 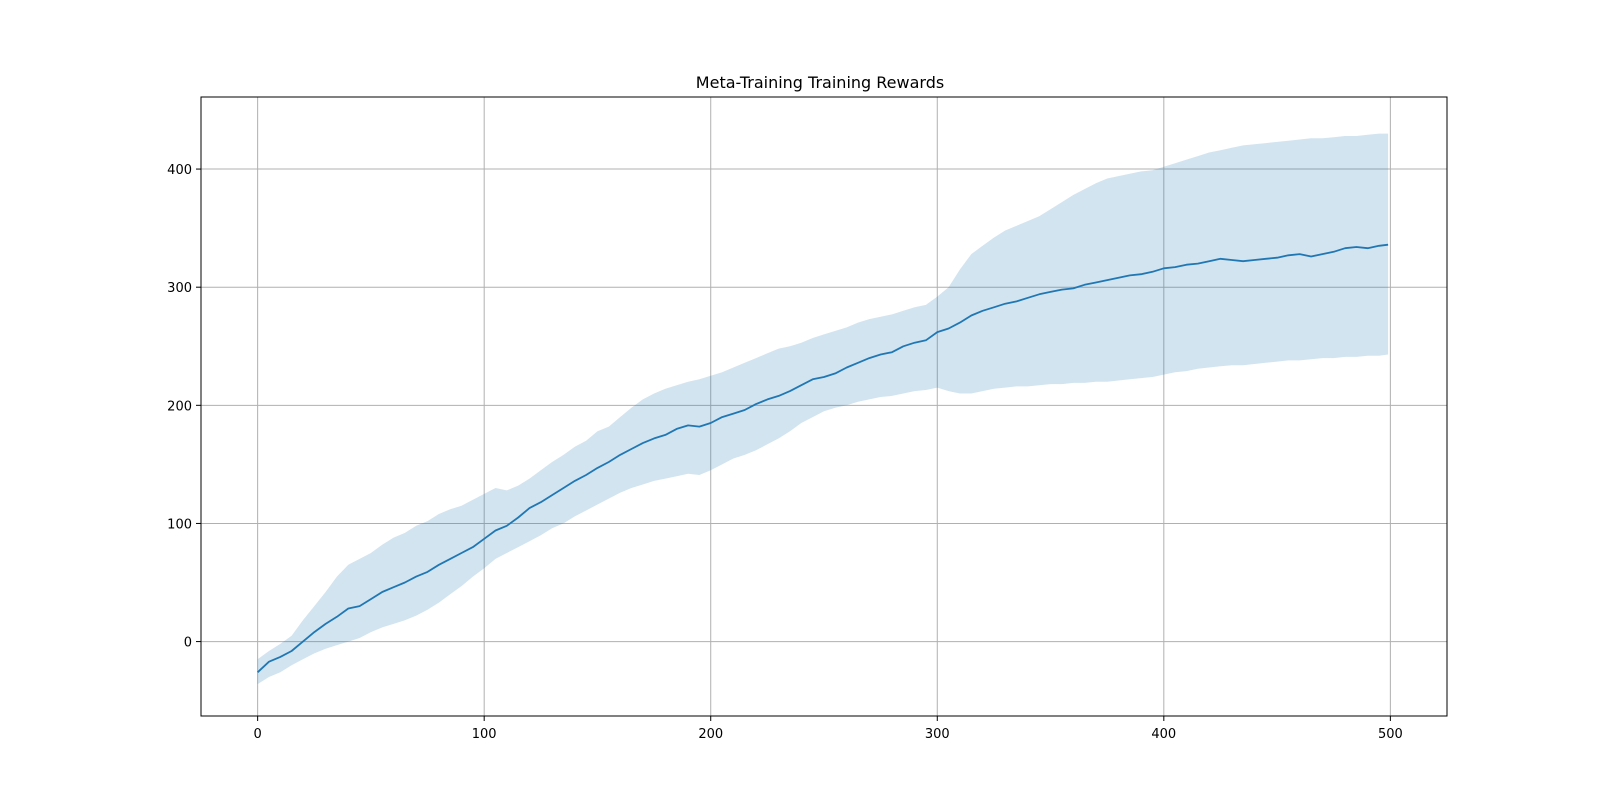 What do you see at coordinates (710, 734) in the screenshot?
I see `x-tick-label: 200` at bounding box center [710, 734].